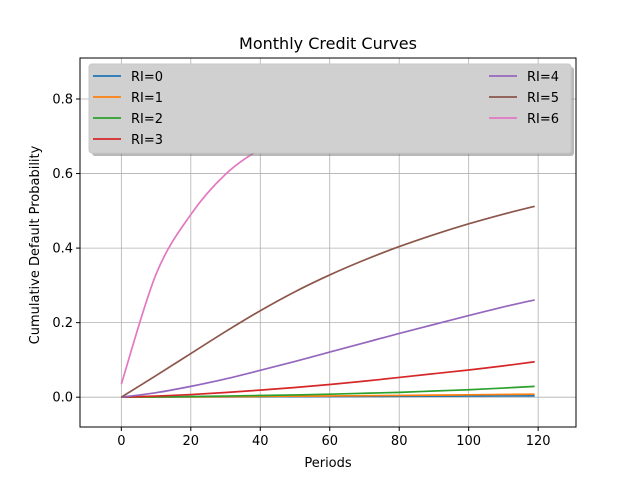 This screenshot has width=640, height=480. What do you see at coordinates (191, 441) in the screenshot?
I see `x-tick-label: 20` at bounding box center [191, 441].